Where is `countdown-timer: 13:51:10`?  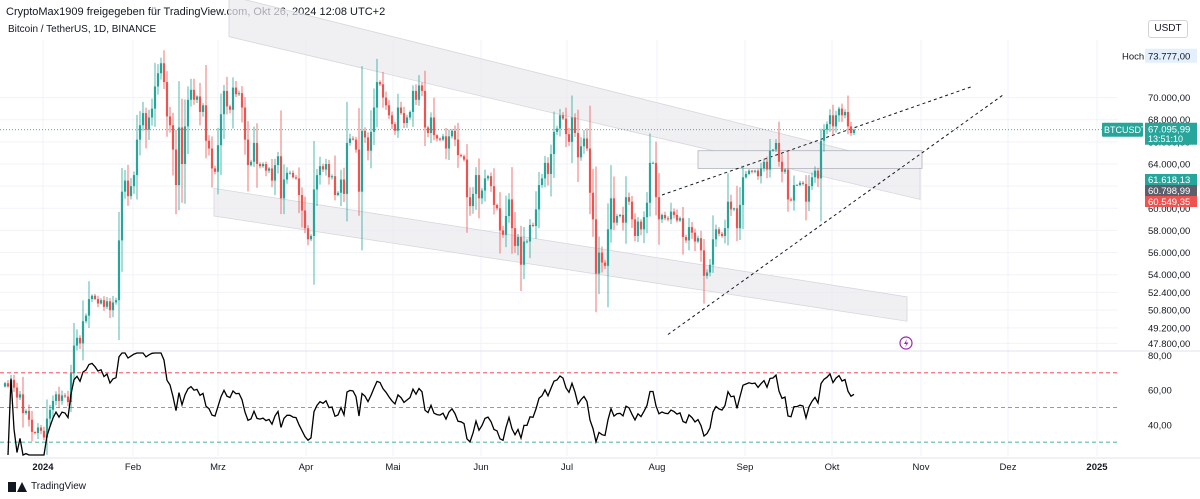
countdown-timer: 13:51:10 is located at coordinates (1165, 139).